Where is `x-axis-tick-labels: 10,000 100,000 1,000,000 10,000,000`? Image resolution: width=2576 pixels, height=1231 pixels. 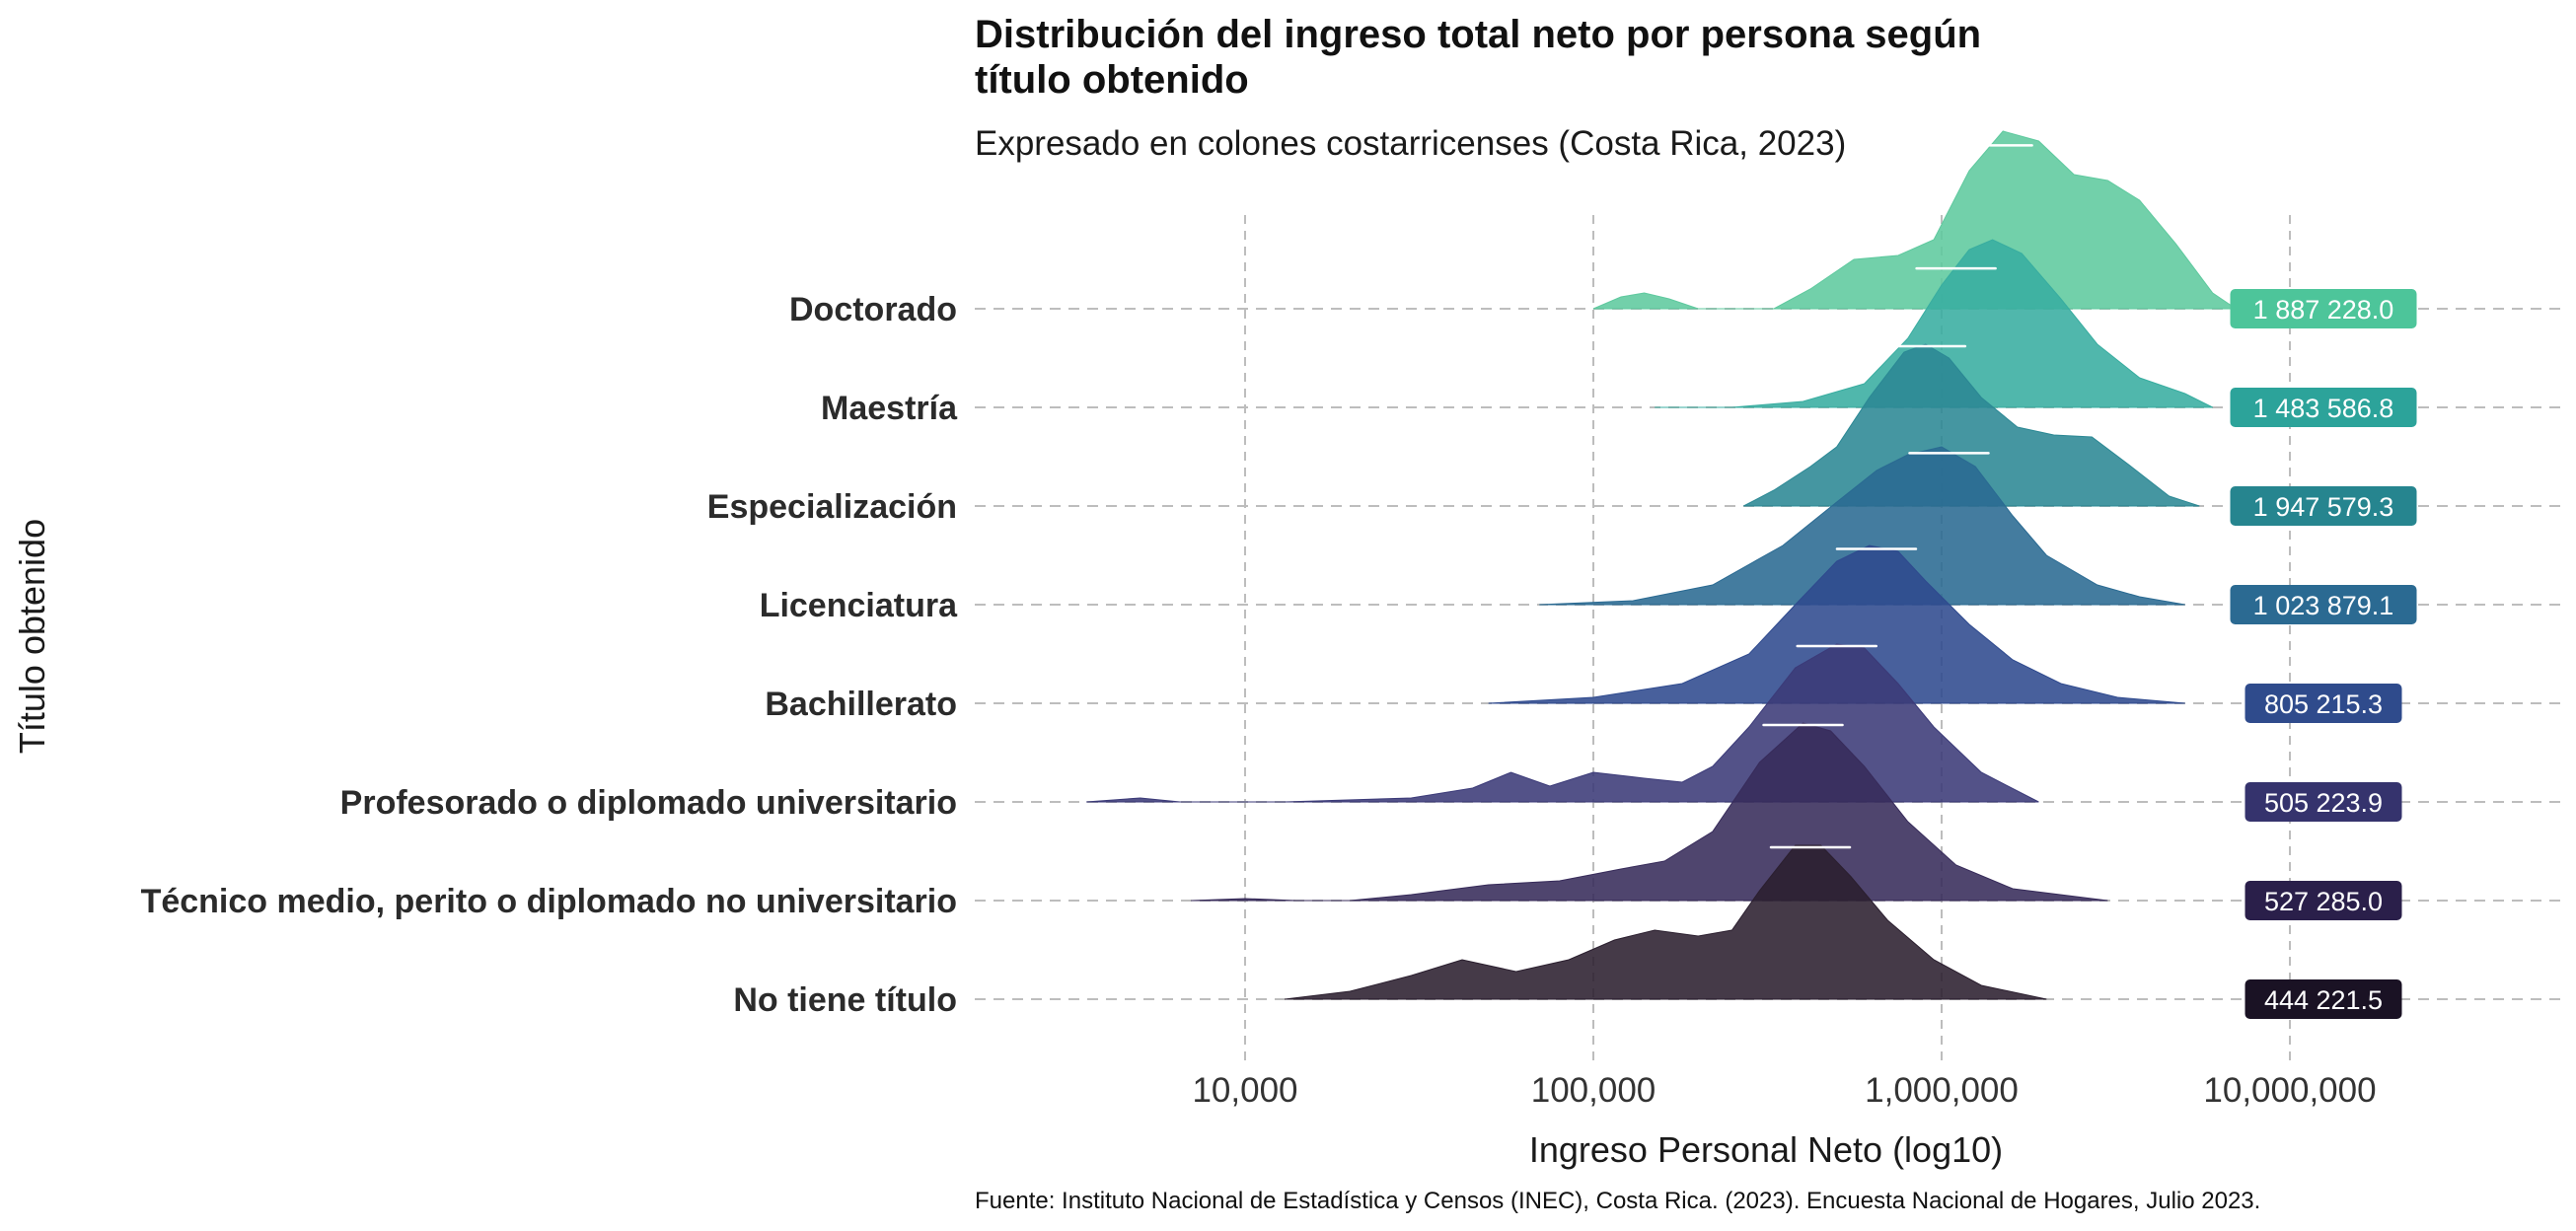 x-axis-tick-labels: 10,000 100,000 1,000,000 10,000,000 is located at coordinates (1784, 1090).